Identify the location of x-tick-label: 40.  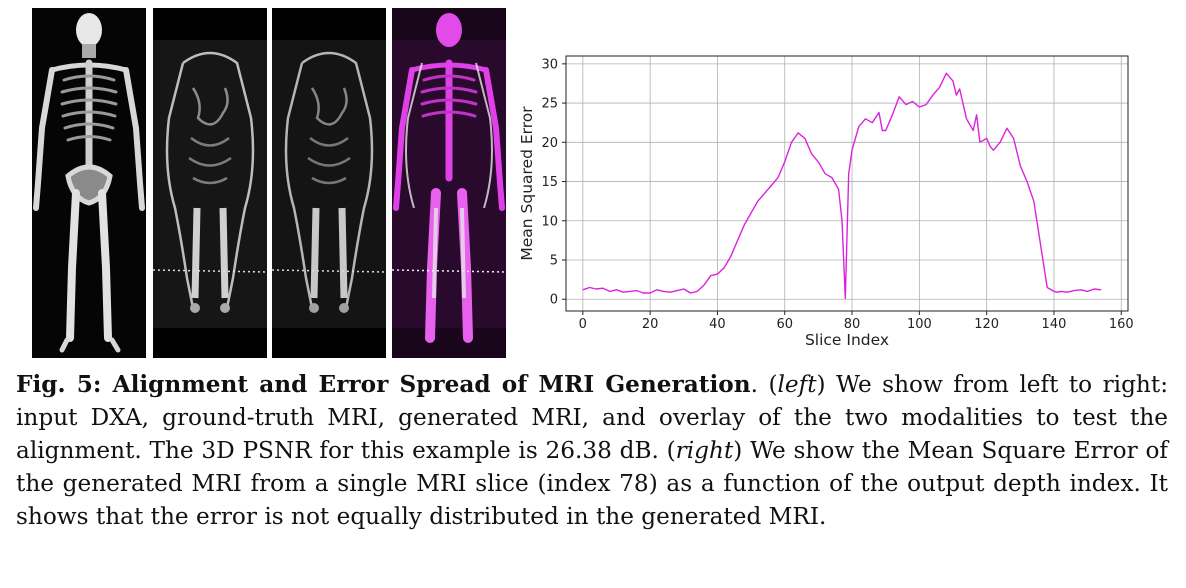
(717, 324).